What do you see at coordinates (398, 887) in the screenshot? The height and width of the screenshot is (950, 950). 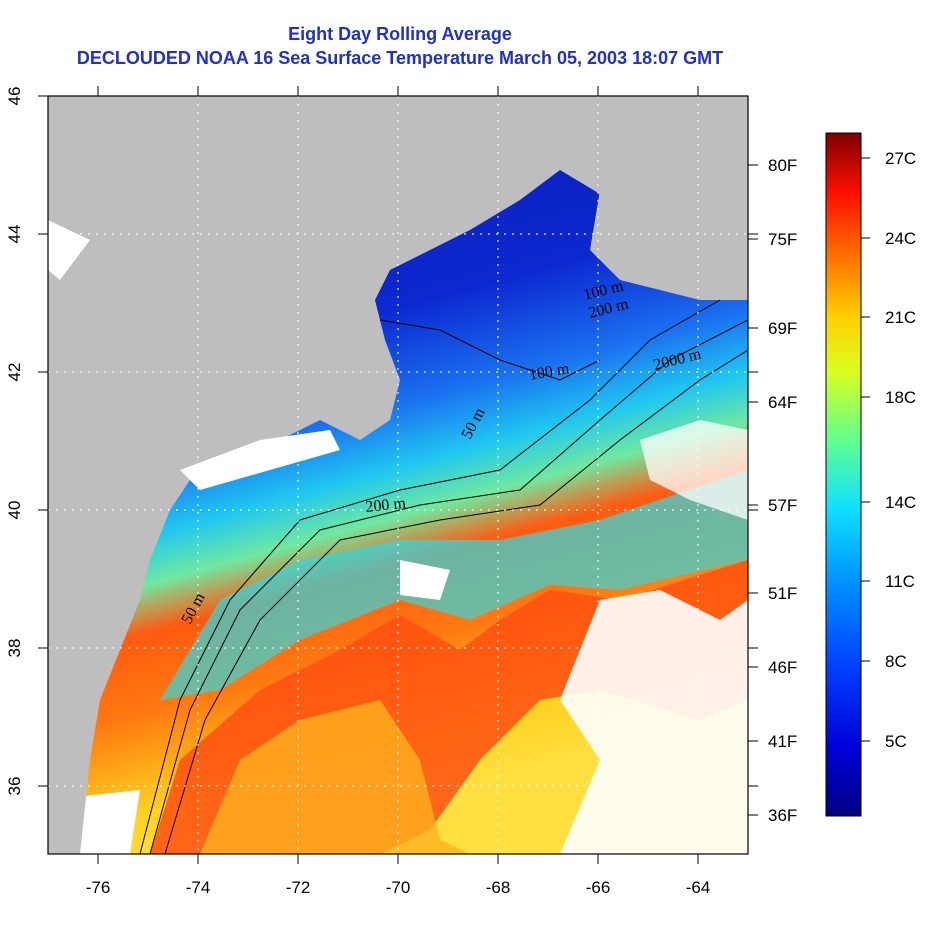 I see `lon-tick-label: -70` at bounding box center [398, 887].